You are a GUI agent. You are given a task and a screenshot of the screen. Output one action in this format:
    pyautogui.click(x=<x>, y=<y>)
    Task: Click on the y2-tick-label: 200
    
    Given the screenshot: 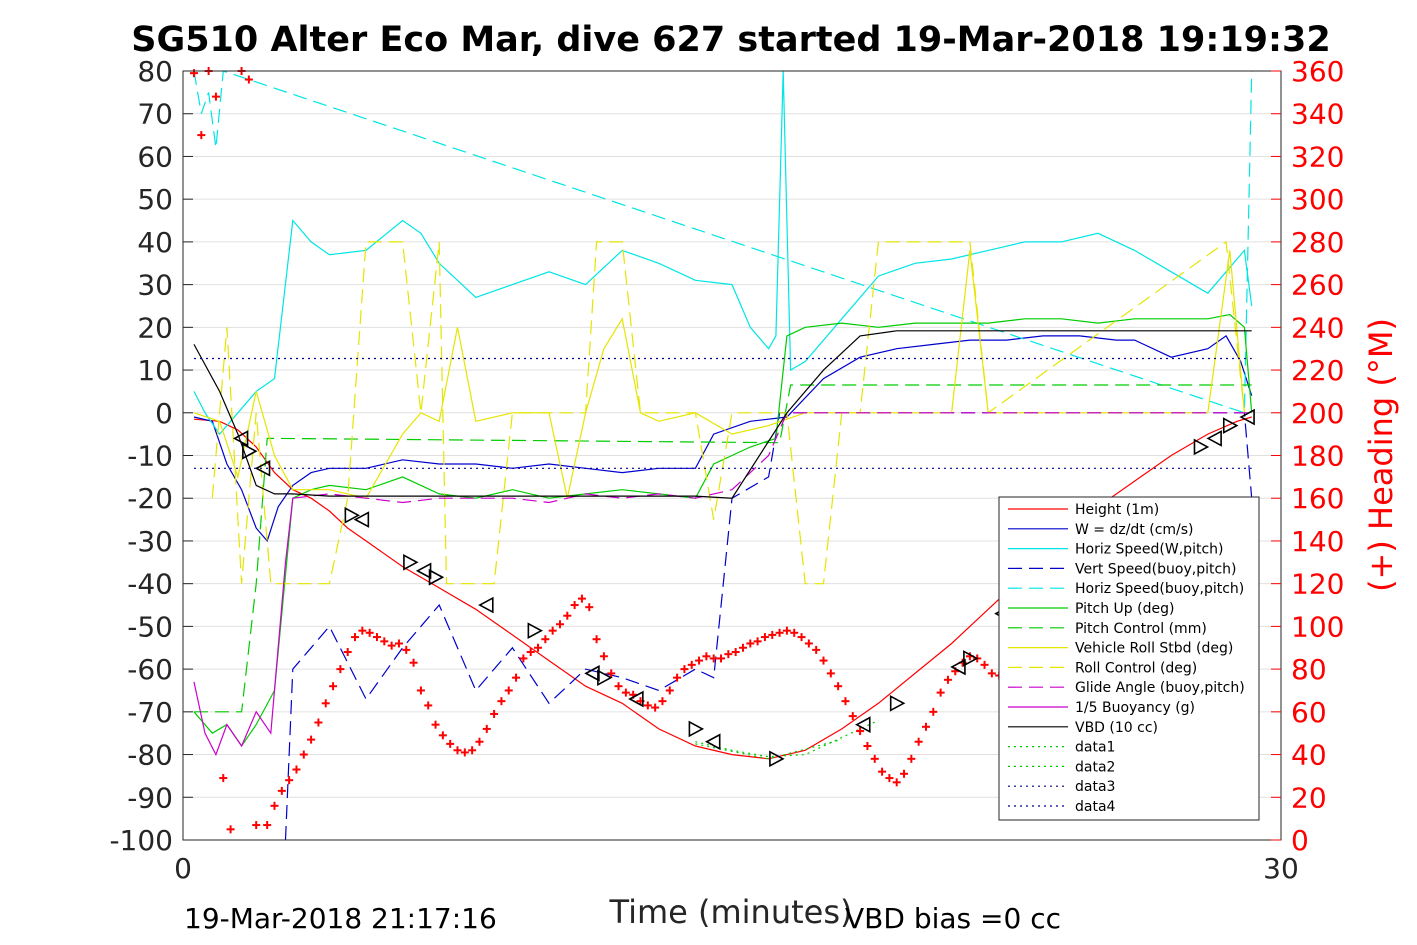 What is the action you would take?
    pyautogui.click(x=1317, y=413)
    